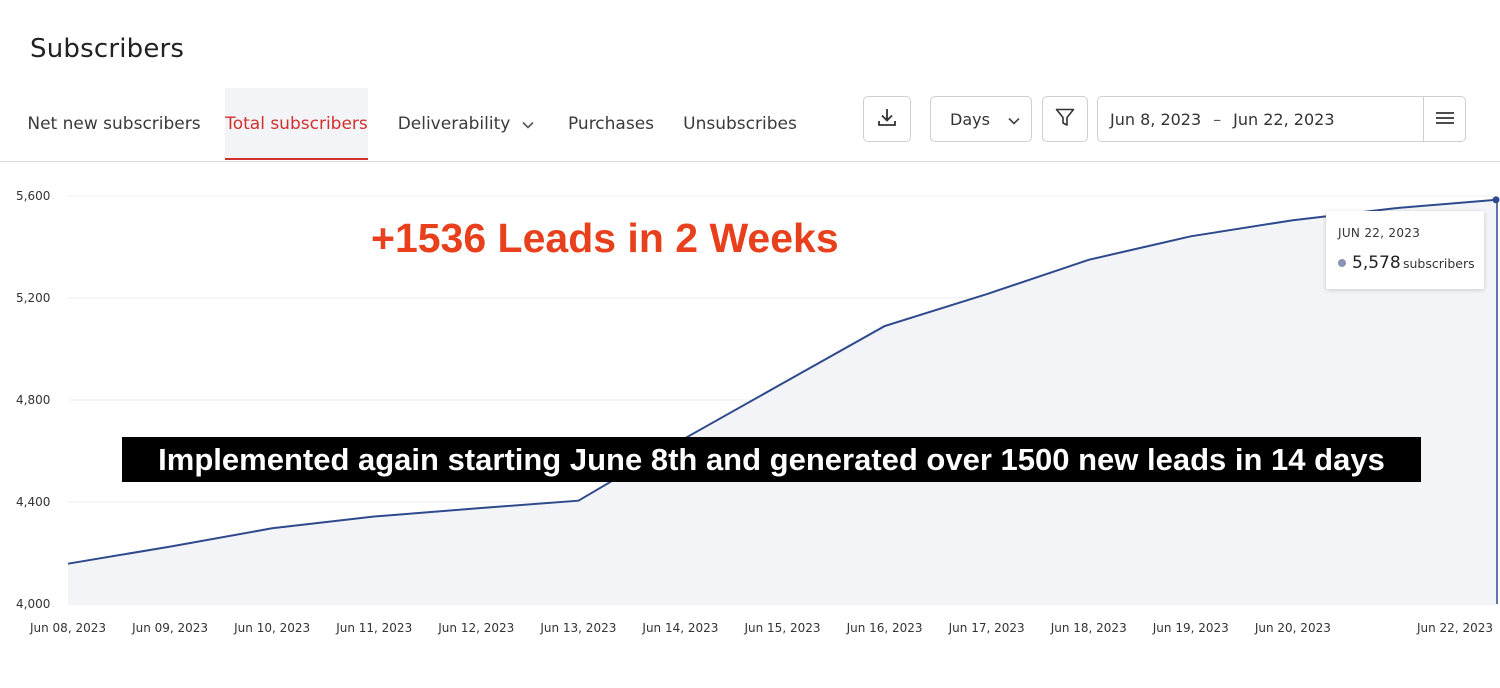 The image size is (1500, 688). I want to click on tab-label: Purchases, so click(611, 124).